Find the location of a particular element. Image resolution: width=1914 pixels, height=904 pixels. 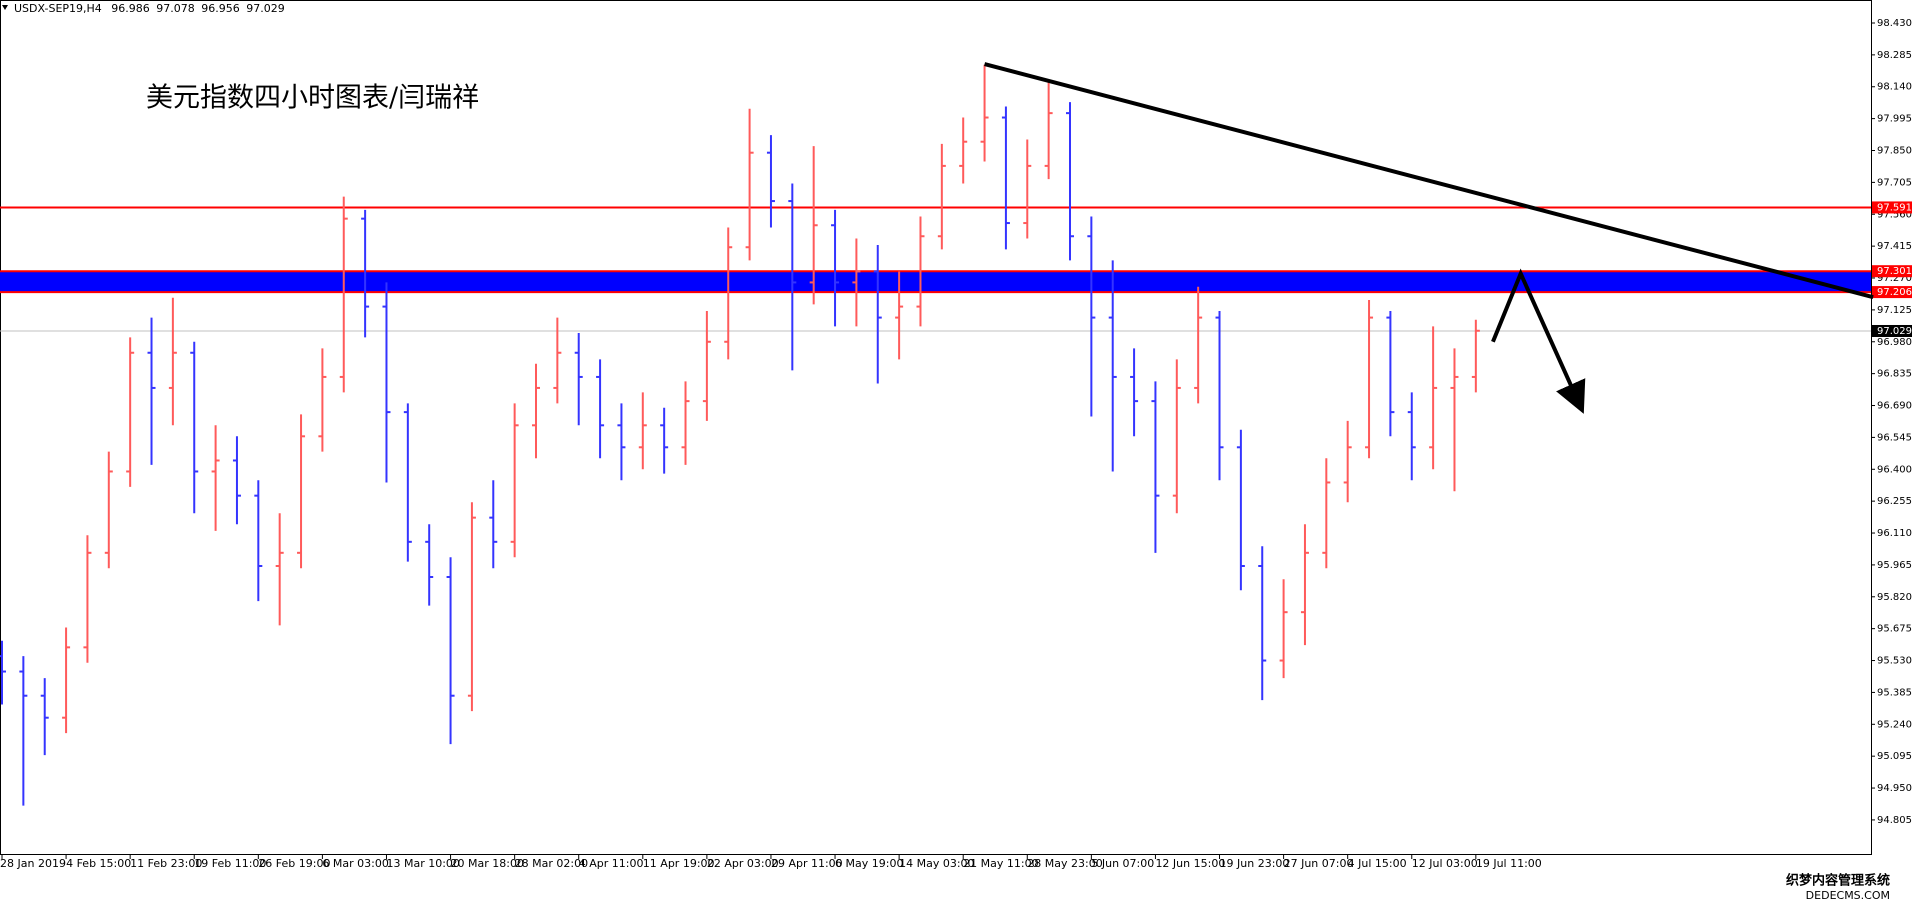

y-tick-label: 97.850 is located at coordinates (1894, 151).